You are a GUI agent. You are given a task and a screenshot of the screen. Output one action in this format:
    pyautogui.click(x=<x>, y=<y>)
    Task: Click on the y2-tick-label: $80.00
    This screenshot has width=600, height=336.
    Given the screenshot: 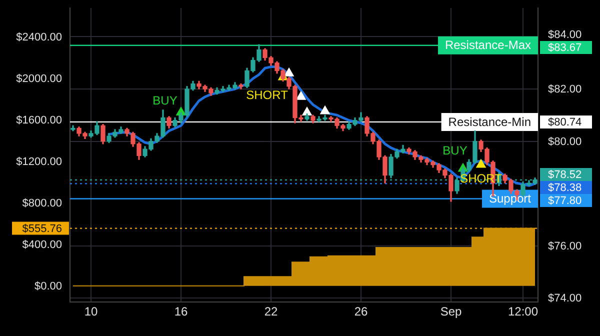 What is the action you would take?
    pyautogui.click(x=565, y=142)
    